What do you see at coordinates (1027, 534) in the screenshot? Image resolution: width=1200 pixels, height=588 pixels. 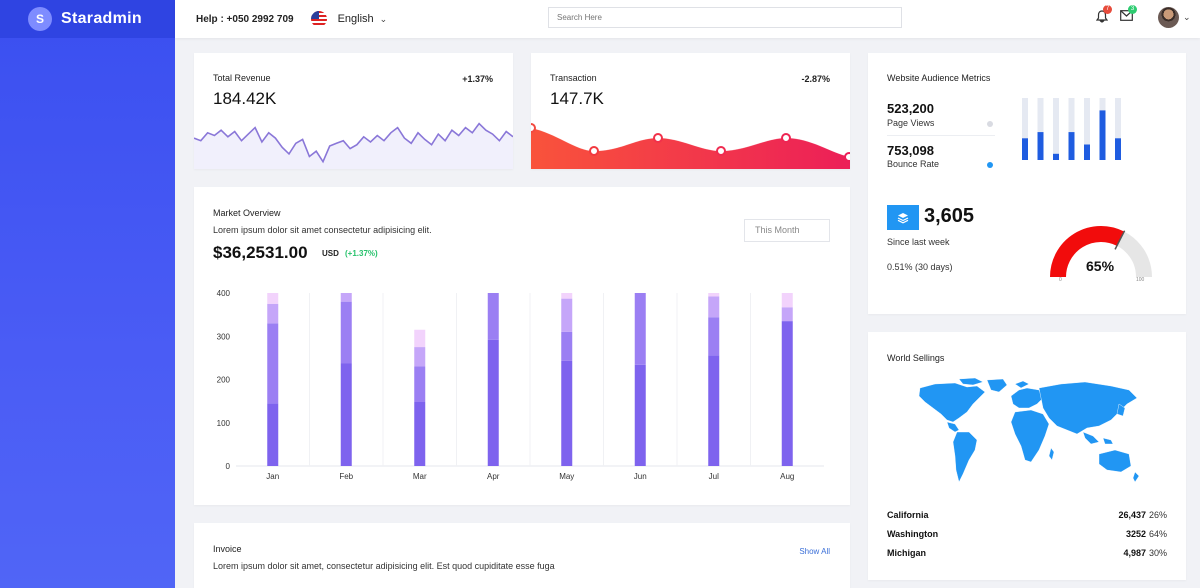 I see `country-row: Washington 3252 64%` at bounding box center [1027, 534].